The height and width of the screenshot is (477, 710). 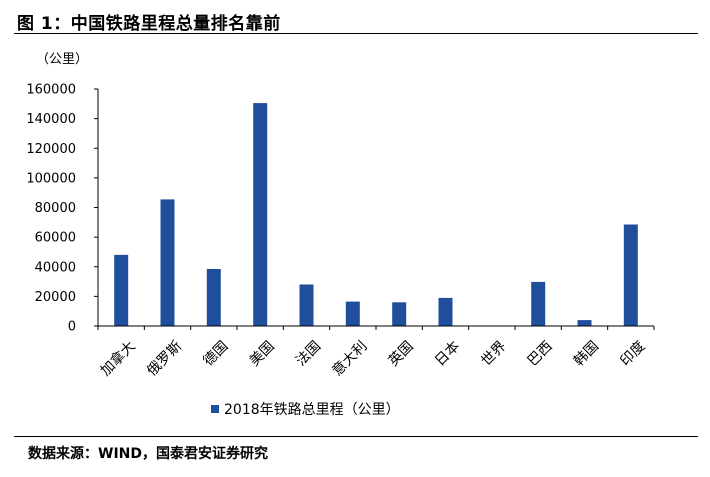 I want to click on x-category-label: 韩国, so click(x=586, y=353).